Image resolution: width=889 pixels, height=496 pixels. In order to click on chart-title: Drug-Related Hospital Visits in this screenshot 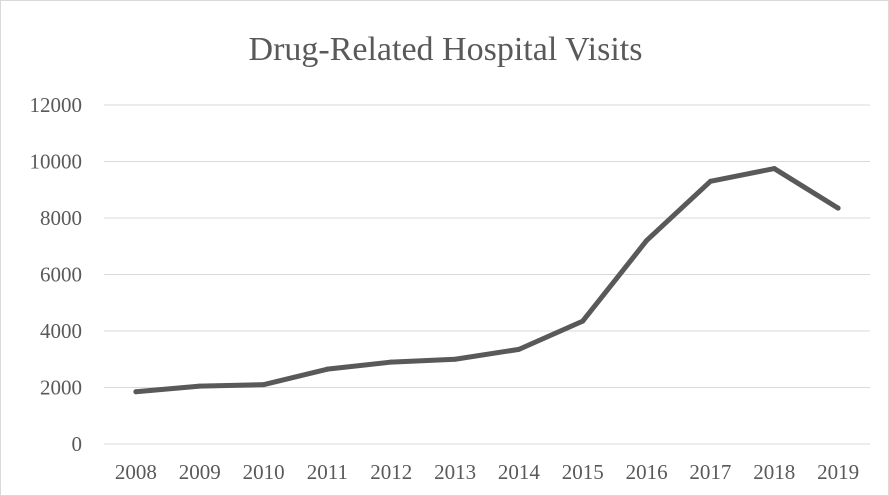, I will do `click(445, 49)`.